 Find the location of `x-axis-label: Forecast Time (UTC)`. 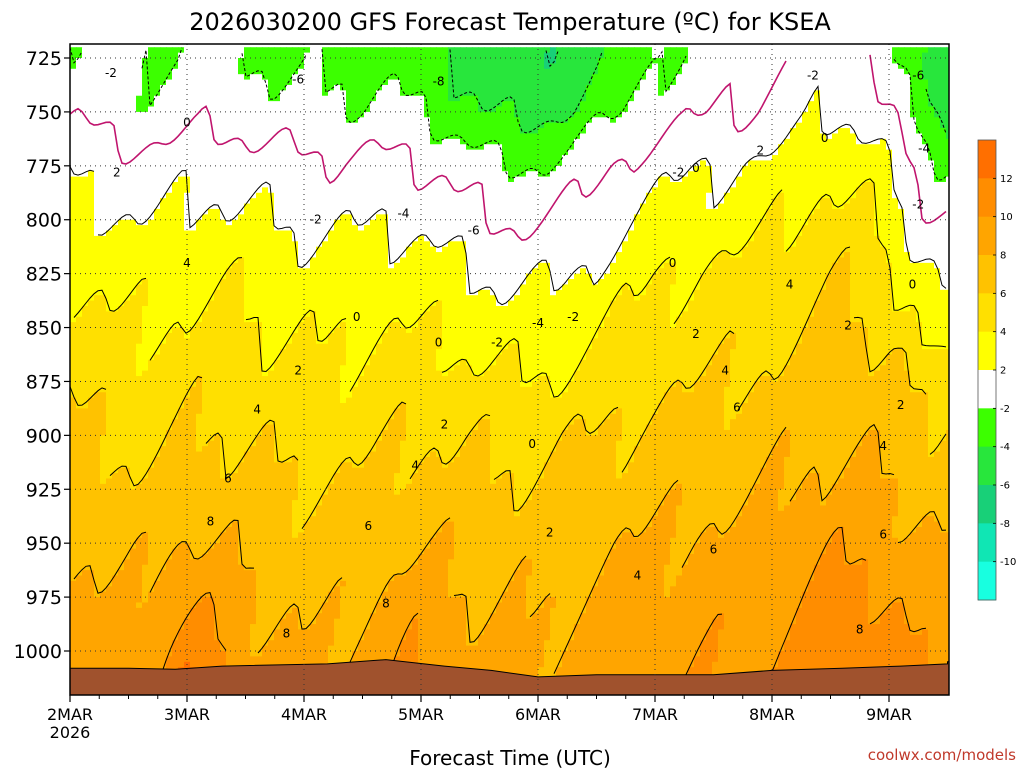

x-axis-label: Forecast Time (UTC) is located at coordinates (510, 757).